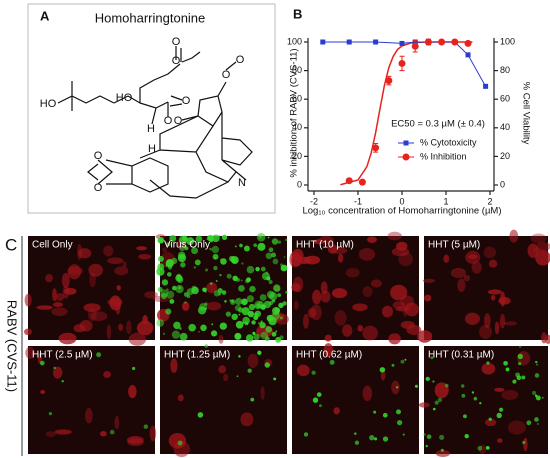  What do you see at coordinates (358, 201) in the screenshot?
I see `x-tick-label: -1` at bounding box center [358, 201].